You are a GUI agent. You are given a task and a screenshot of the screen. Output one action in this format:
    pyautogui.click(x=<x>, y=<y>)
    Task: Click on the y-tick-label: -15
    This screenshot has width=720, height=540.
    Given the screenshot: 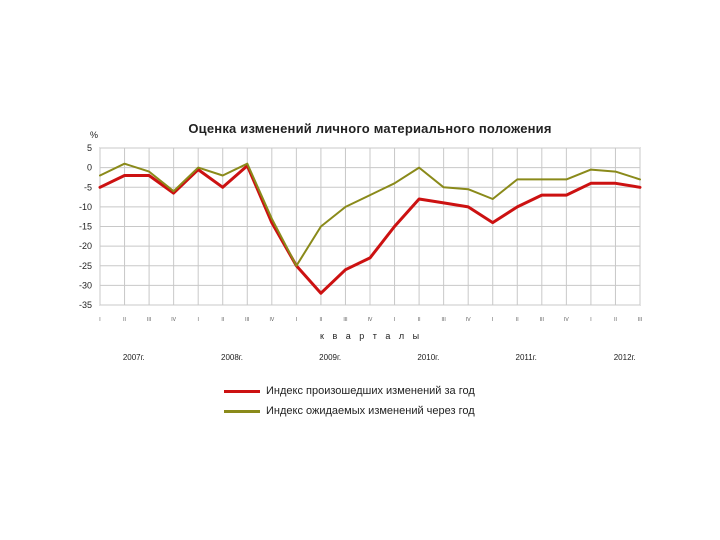 What is the action you would take?
    pyautogui.click(x=85, y=227)
    